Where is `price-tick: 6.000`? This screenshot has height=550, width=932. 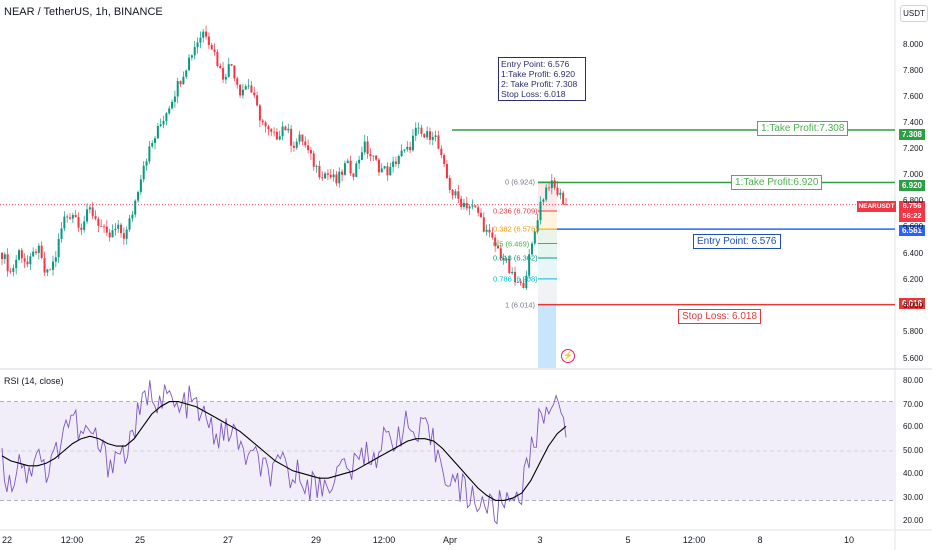 price-tick: 6.000 is located at coordinates (913, 305).